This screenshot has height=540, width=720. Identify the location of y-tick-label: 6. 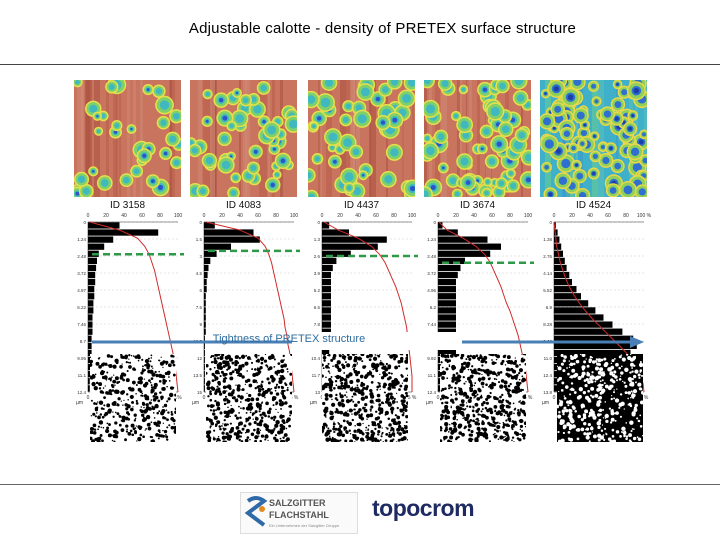
(200, 290).